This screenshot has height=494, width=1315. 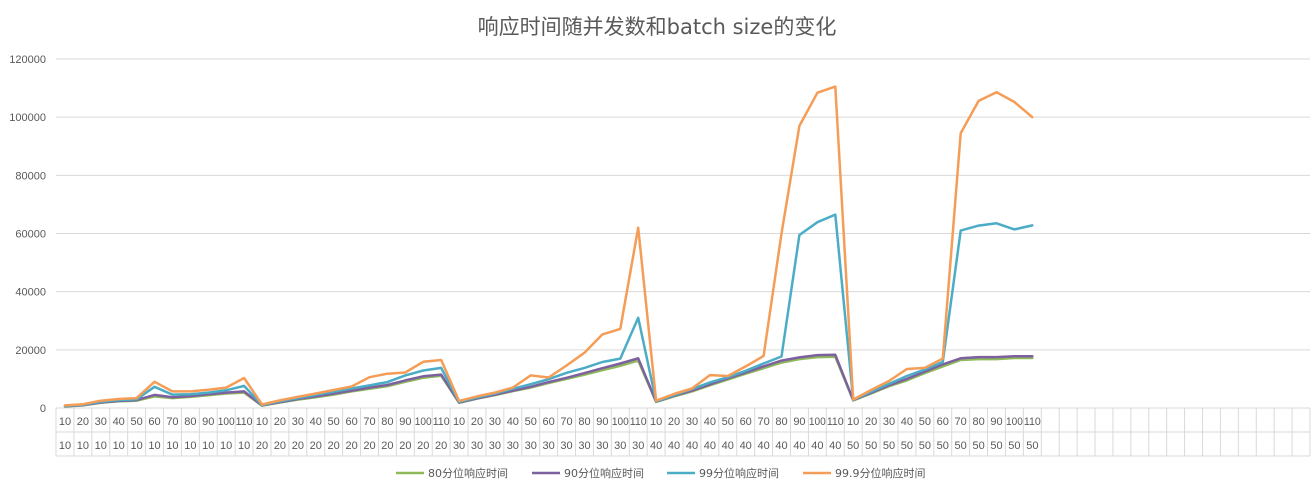 I want to click on y-axis-ticks: 0 20000 40000 60000 80000 100000 120000, so click(x=27, y=234).